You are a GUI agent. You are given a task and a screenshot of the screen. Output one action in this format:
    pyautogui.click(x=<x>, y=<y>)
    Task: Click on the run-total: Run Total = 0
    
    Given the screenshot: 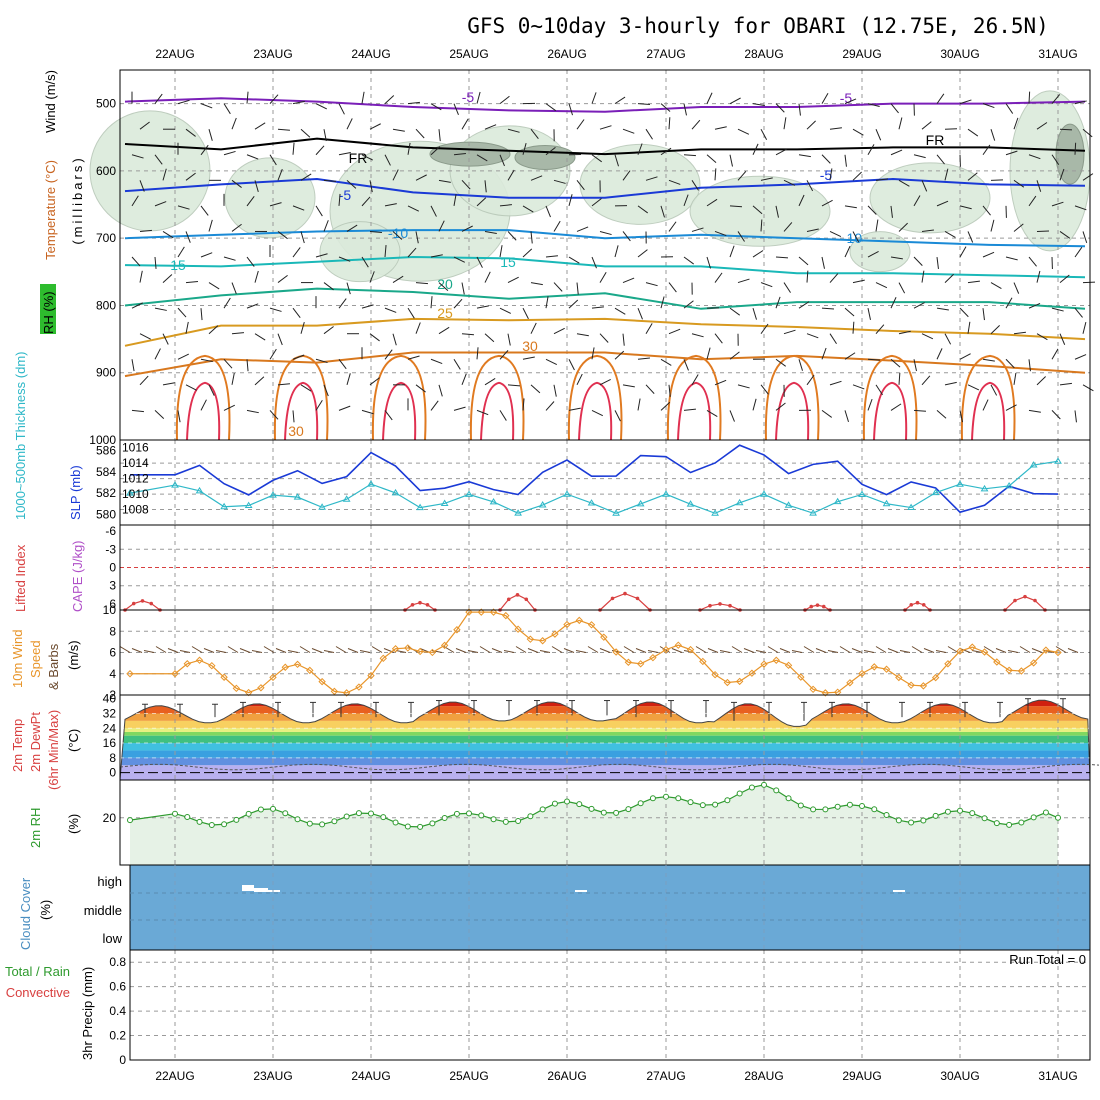 What is the action you would take?
    pyautogui.click(x=1047, y=959)
    